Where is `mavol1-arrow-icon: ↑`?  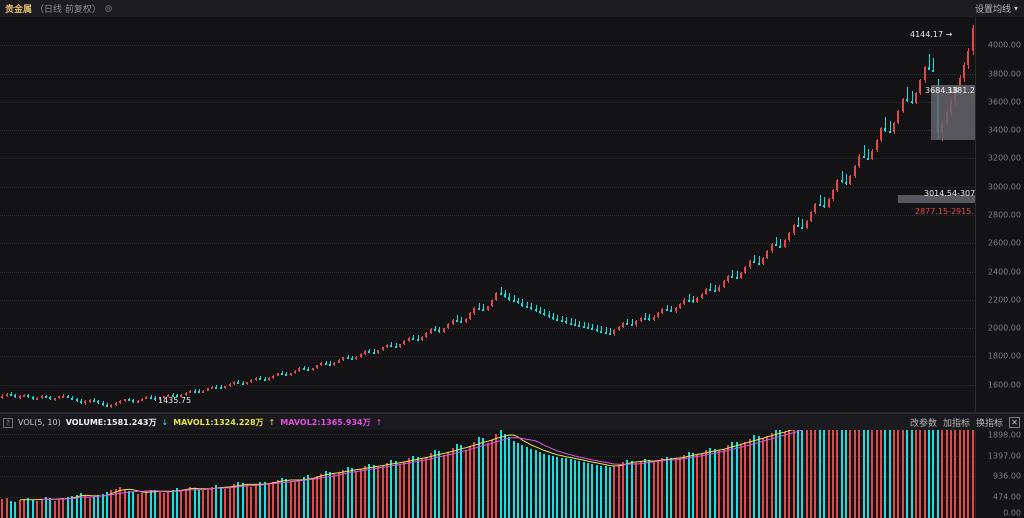
mavol1-arrow-icon: ↑ is located at coordinates (272, 422).